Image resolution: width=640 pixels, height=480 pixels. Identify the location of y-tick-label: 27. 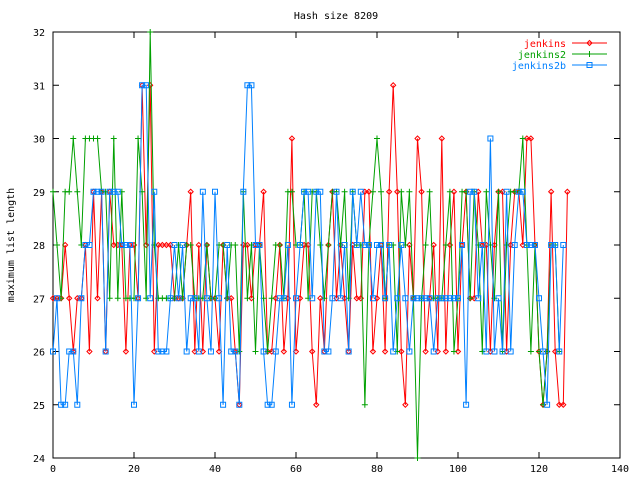
(39, 299).